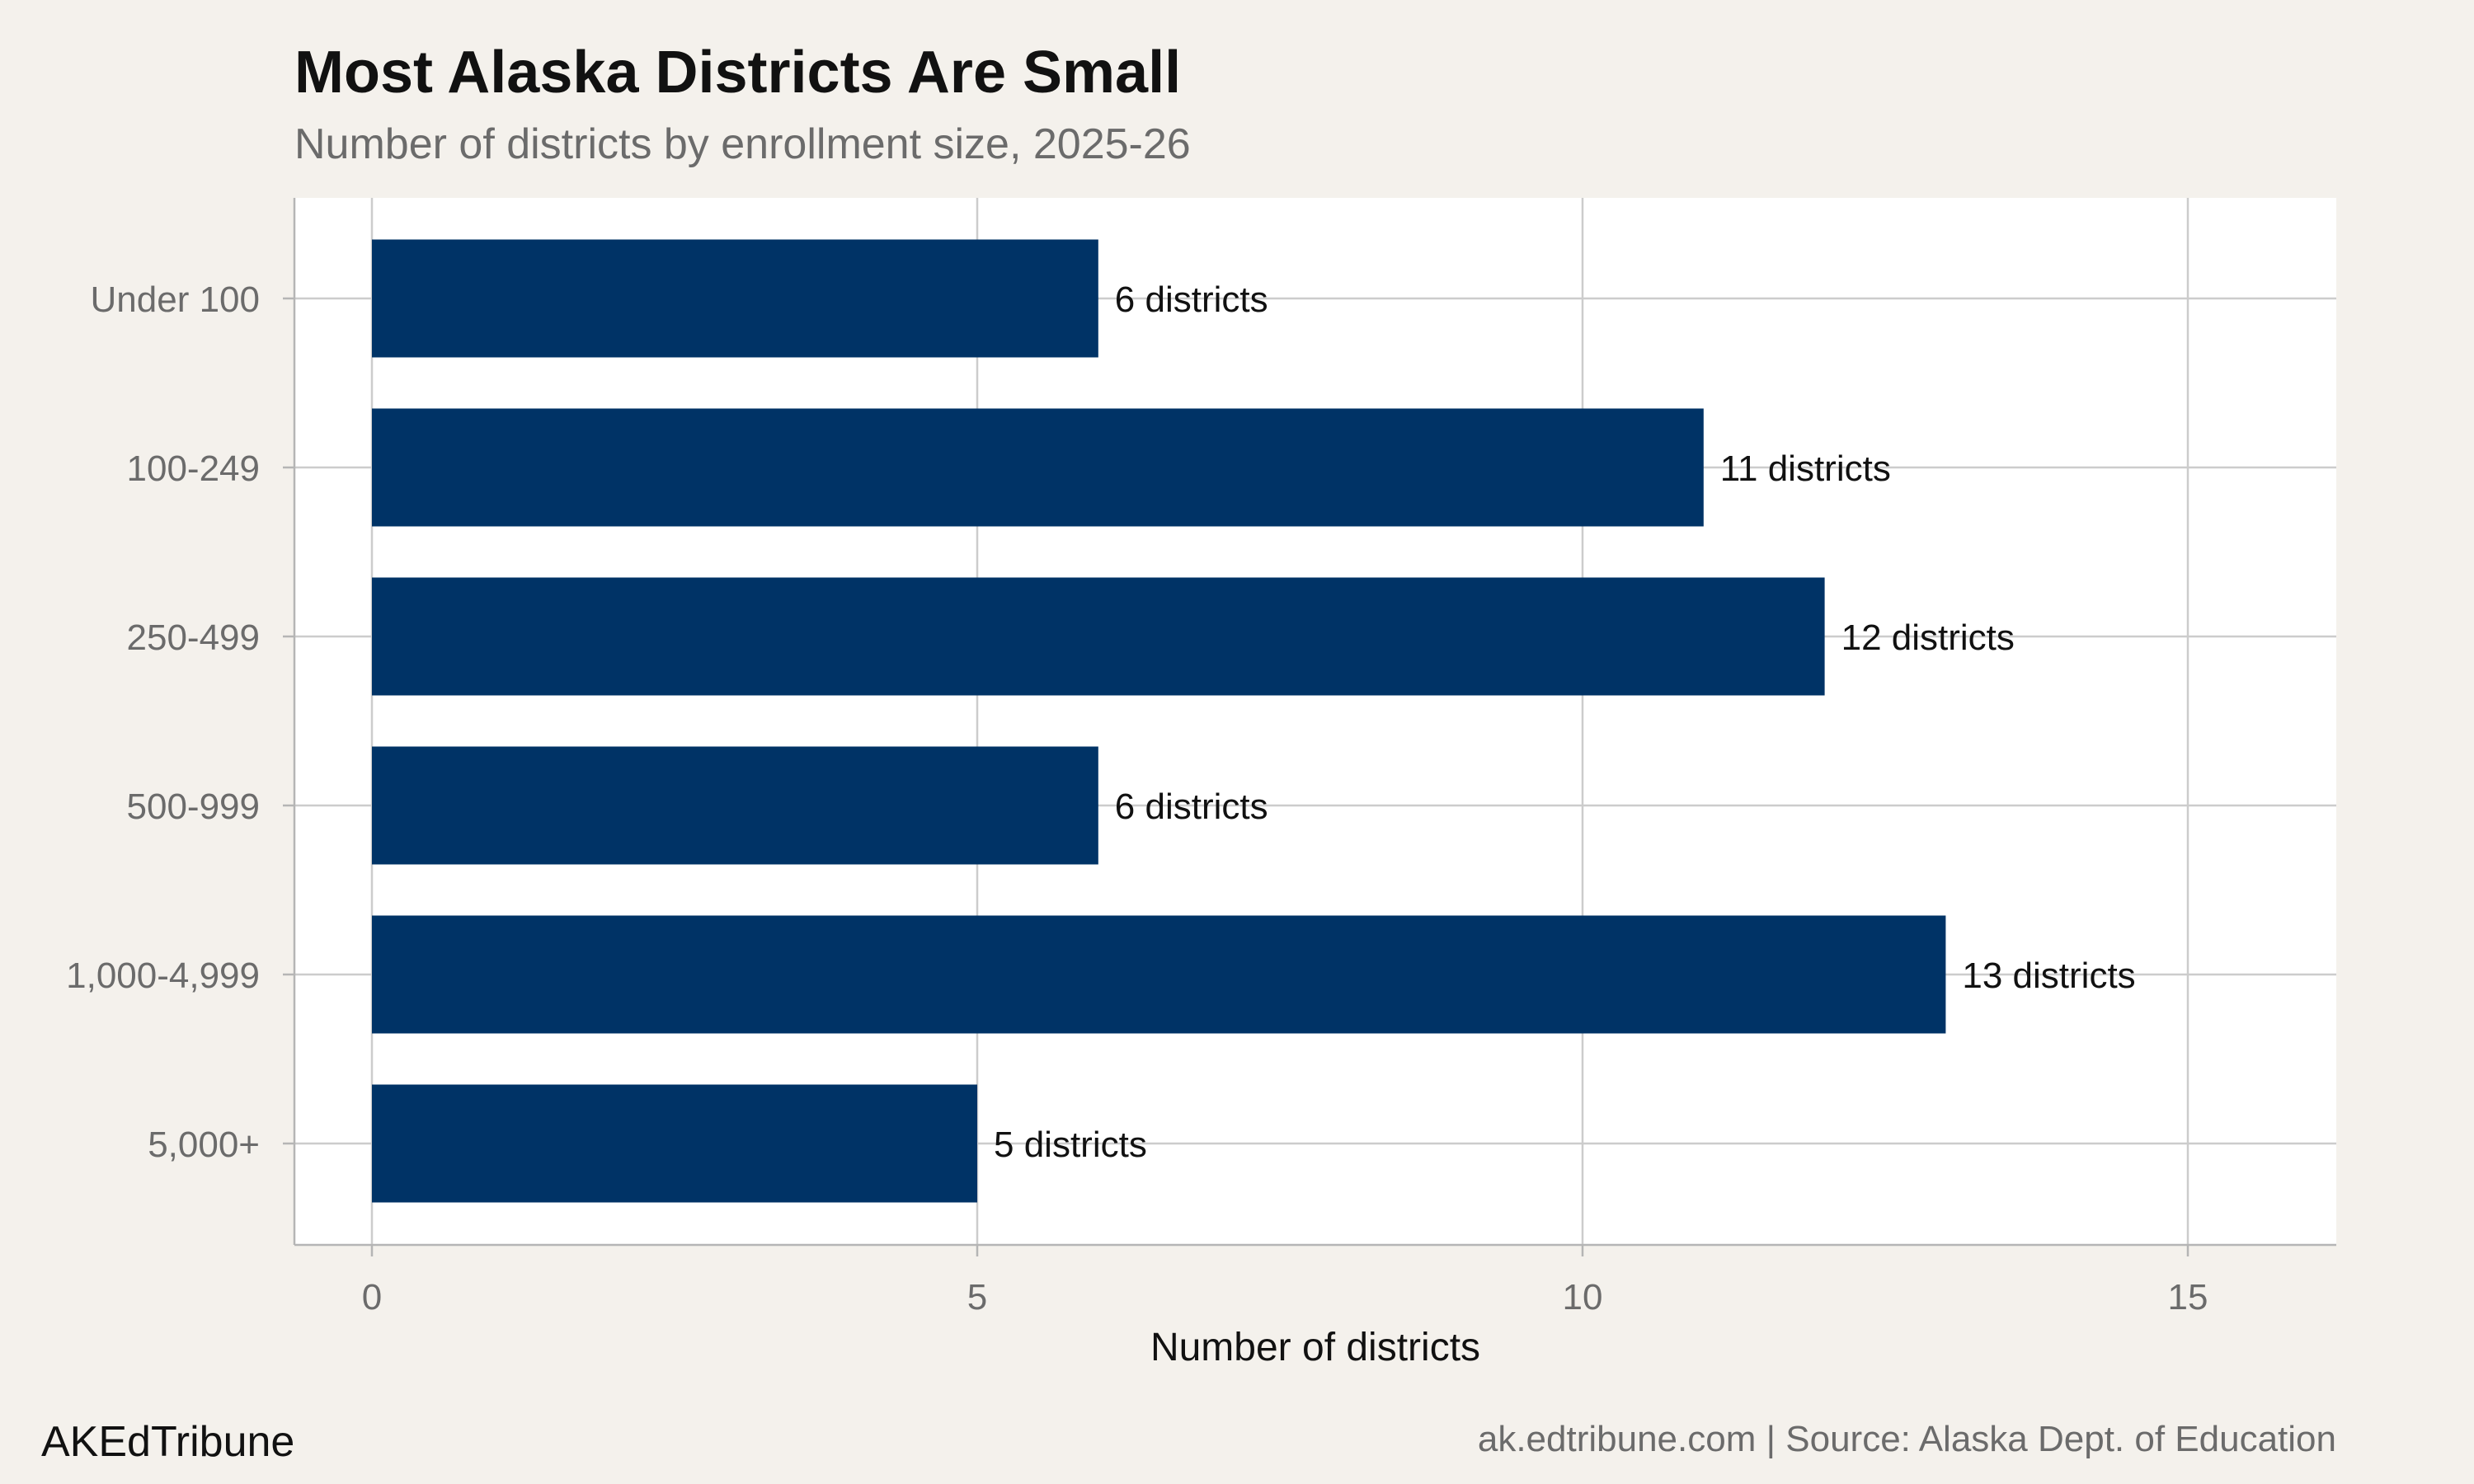  Describe the element at coordinates (163, 976) in the screenshot. I see `y-tick-label: 1,000-4,999` at that location.